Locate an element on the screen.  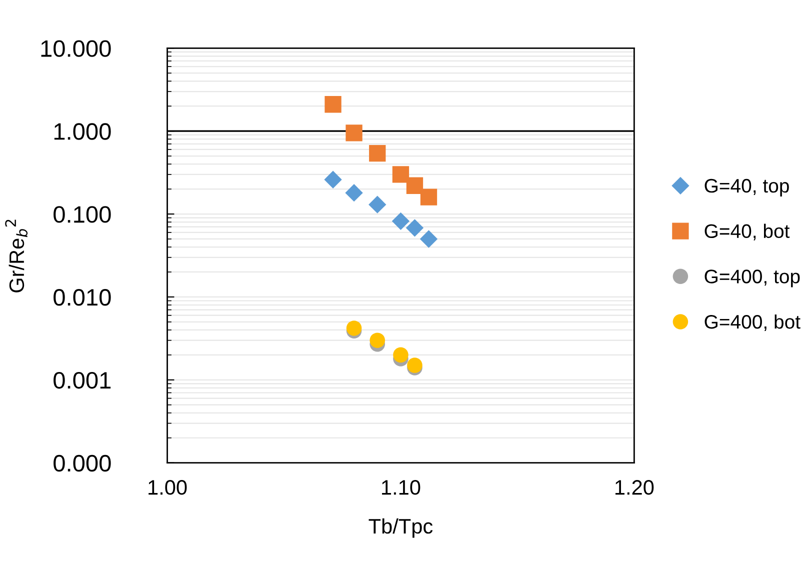
y-tick-label: 1.000 is located at coordinates (82, 131).